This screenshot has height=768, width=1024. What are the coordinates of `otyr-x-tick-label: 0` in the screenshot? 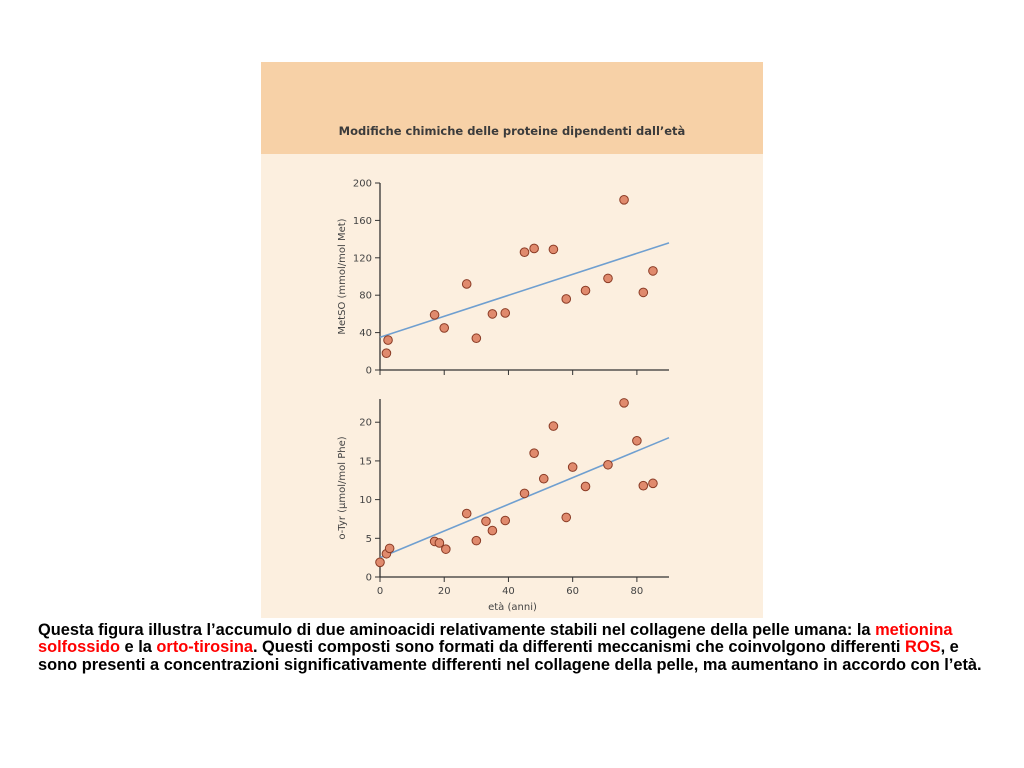 It's located at (380, 591).